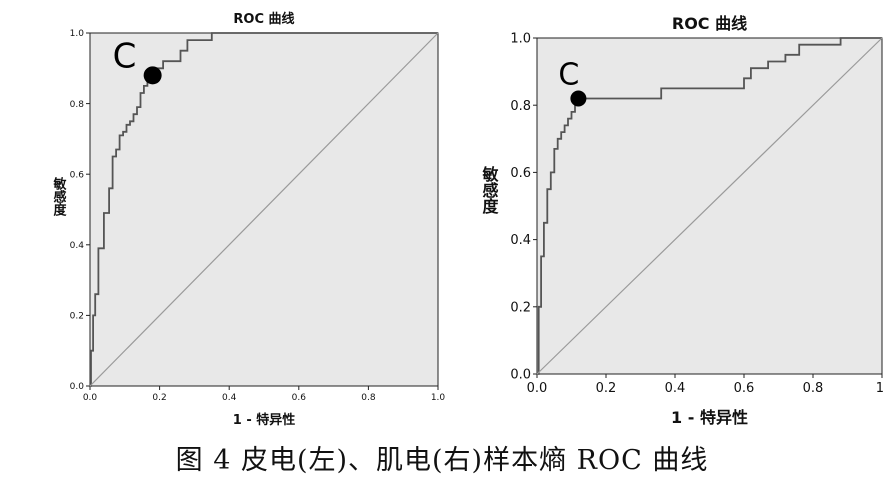 The height and width of the screenshot is (485, 884). I want to click on x-tick-label: 1.0, so click(438, 398).